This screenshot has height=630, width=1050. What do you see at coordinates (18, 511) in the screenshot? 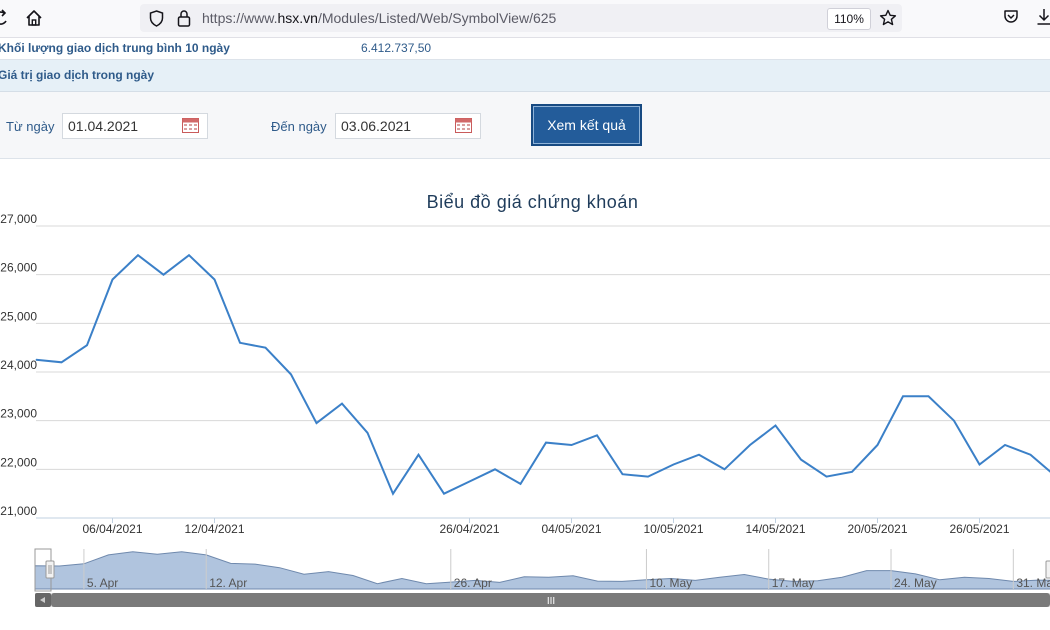
I see `y-tick-label: 21,000` at bounding box center [18, 511].